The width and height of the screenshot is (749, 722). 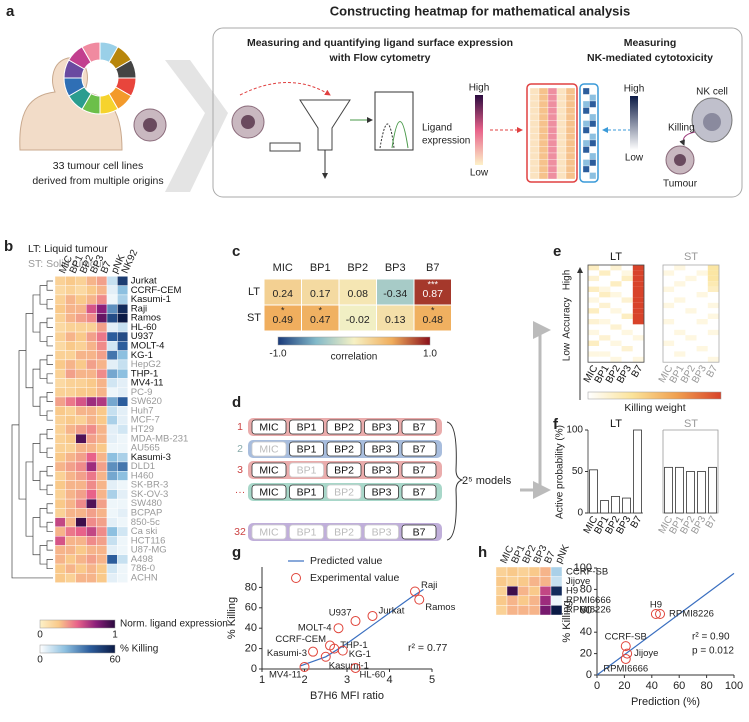 What do you see at coordinates (357, 268) in the screenshot?
I see `column-label: BP2` at bounding box center [357, 268].